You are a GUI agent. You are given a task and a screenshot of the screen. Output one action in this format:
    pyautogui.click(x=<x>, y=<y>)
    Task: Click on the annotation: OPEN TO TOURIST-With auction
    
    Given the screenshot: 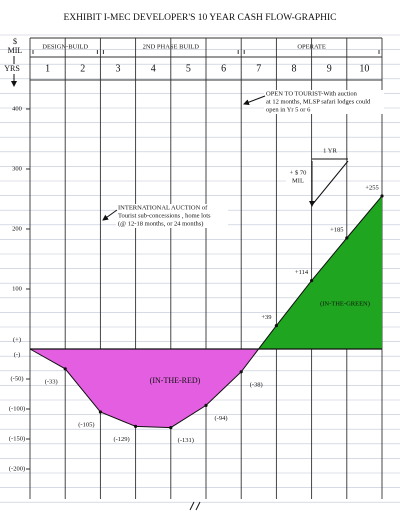 What is the action you would take?
    pyautogui.click(x=312, y=93)
    